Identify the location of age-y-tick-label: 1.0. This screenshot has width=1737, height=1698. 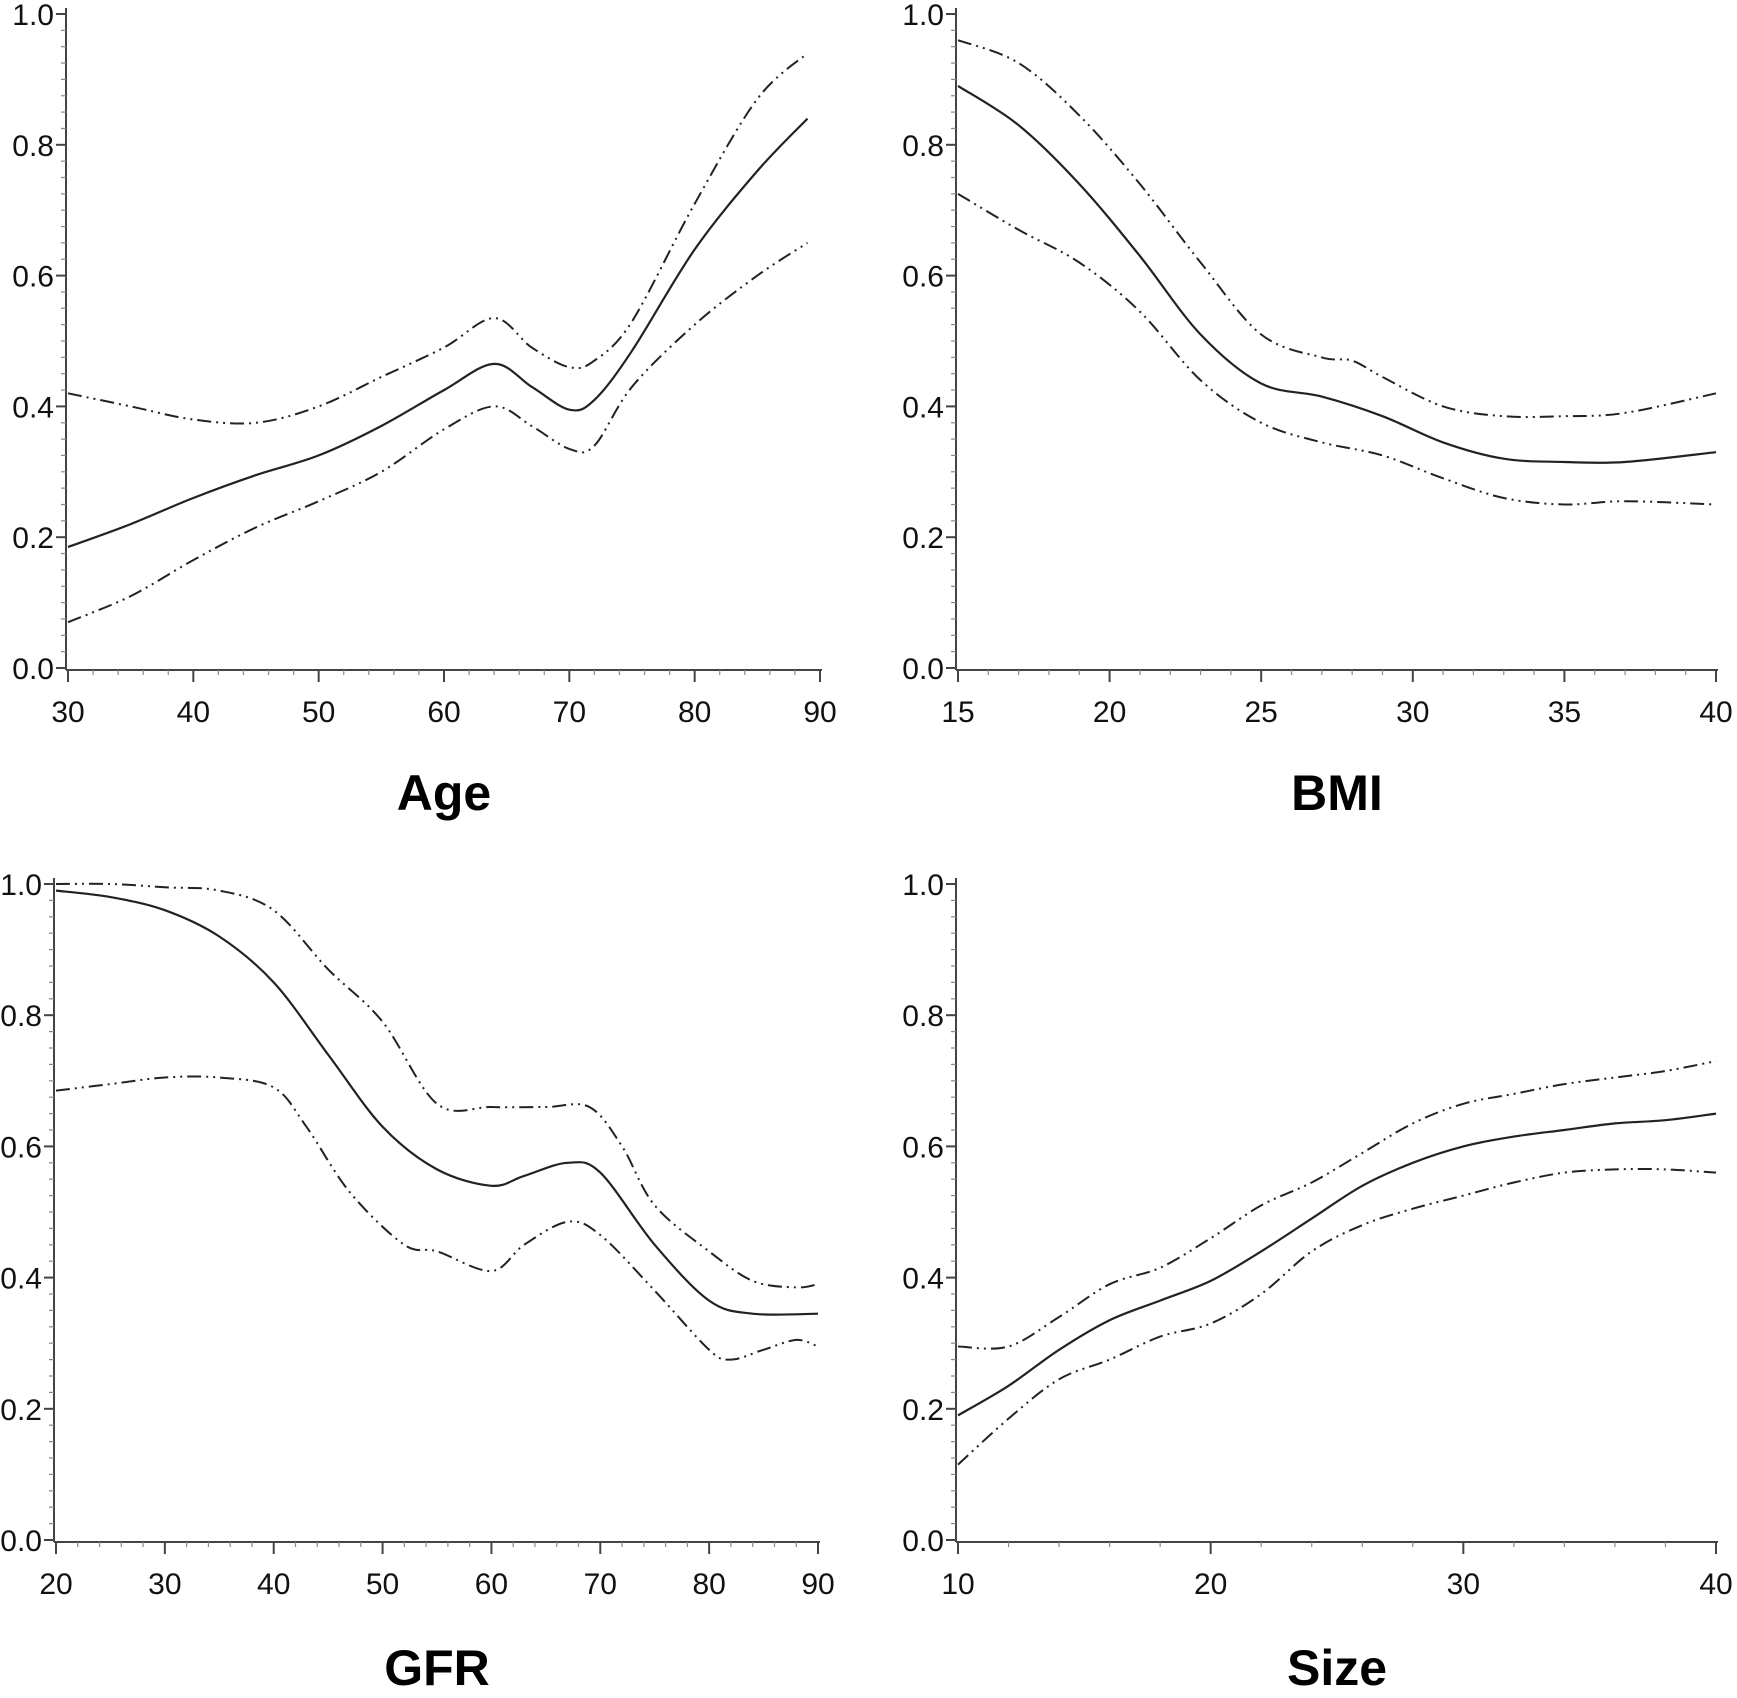
(33, 16).